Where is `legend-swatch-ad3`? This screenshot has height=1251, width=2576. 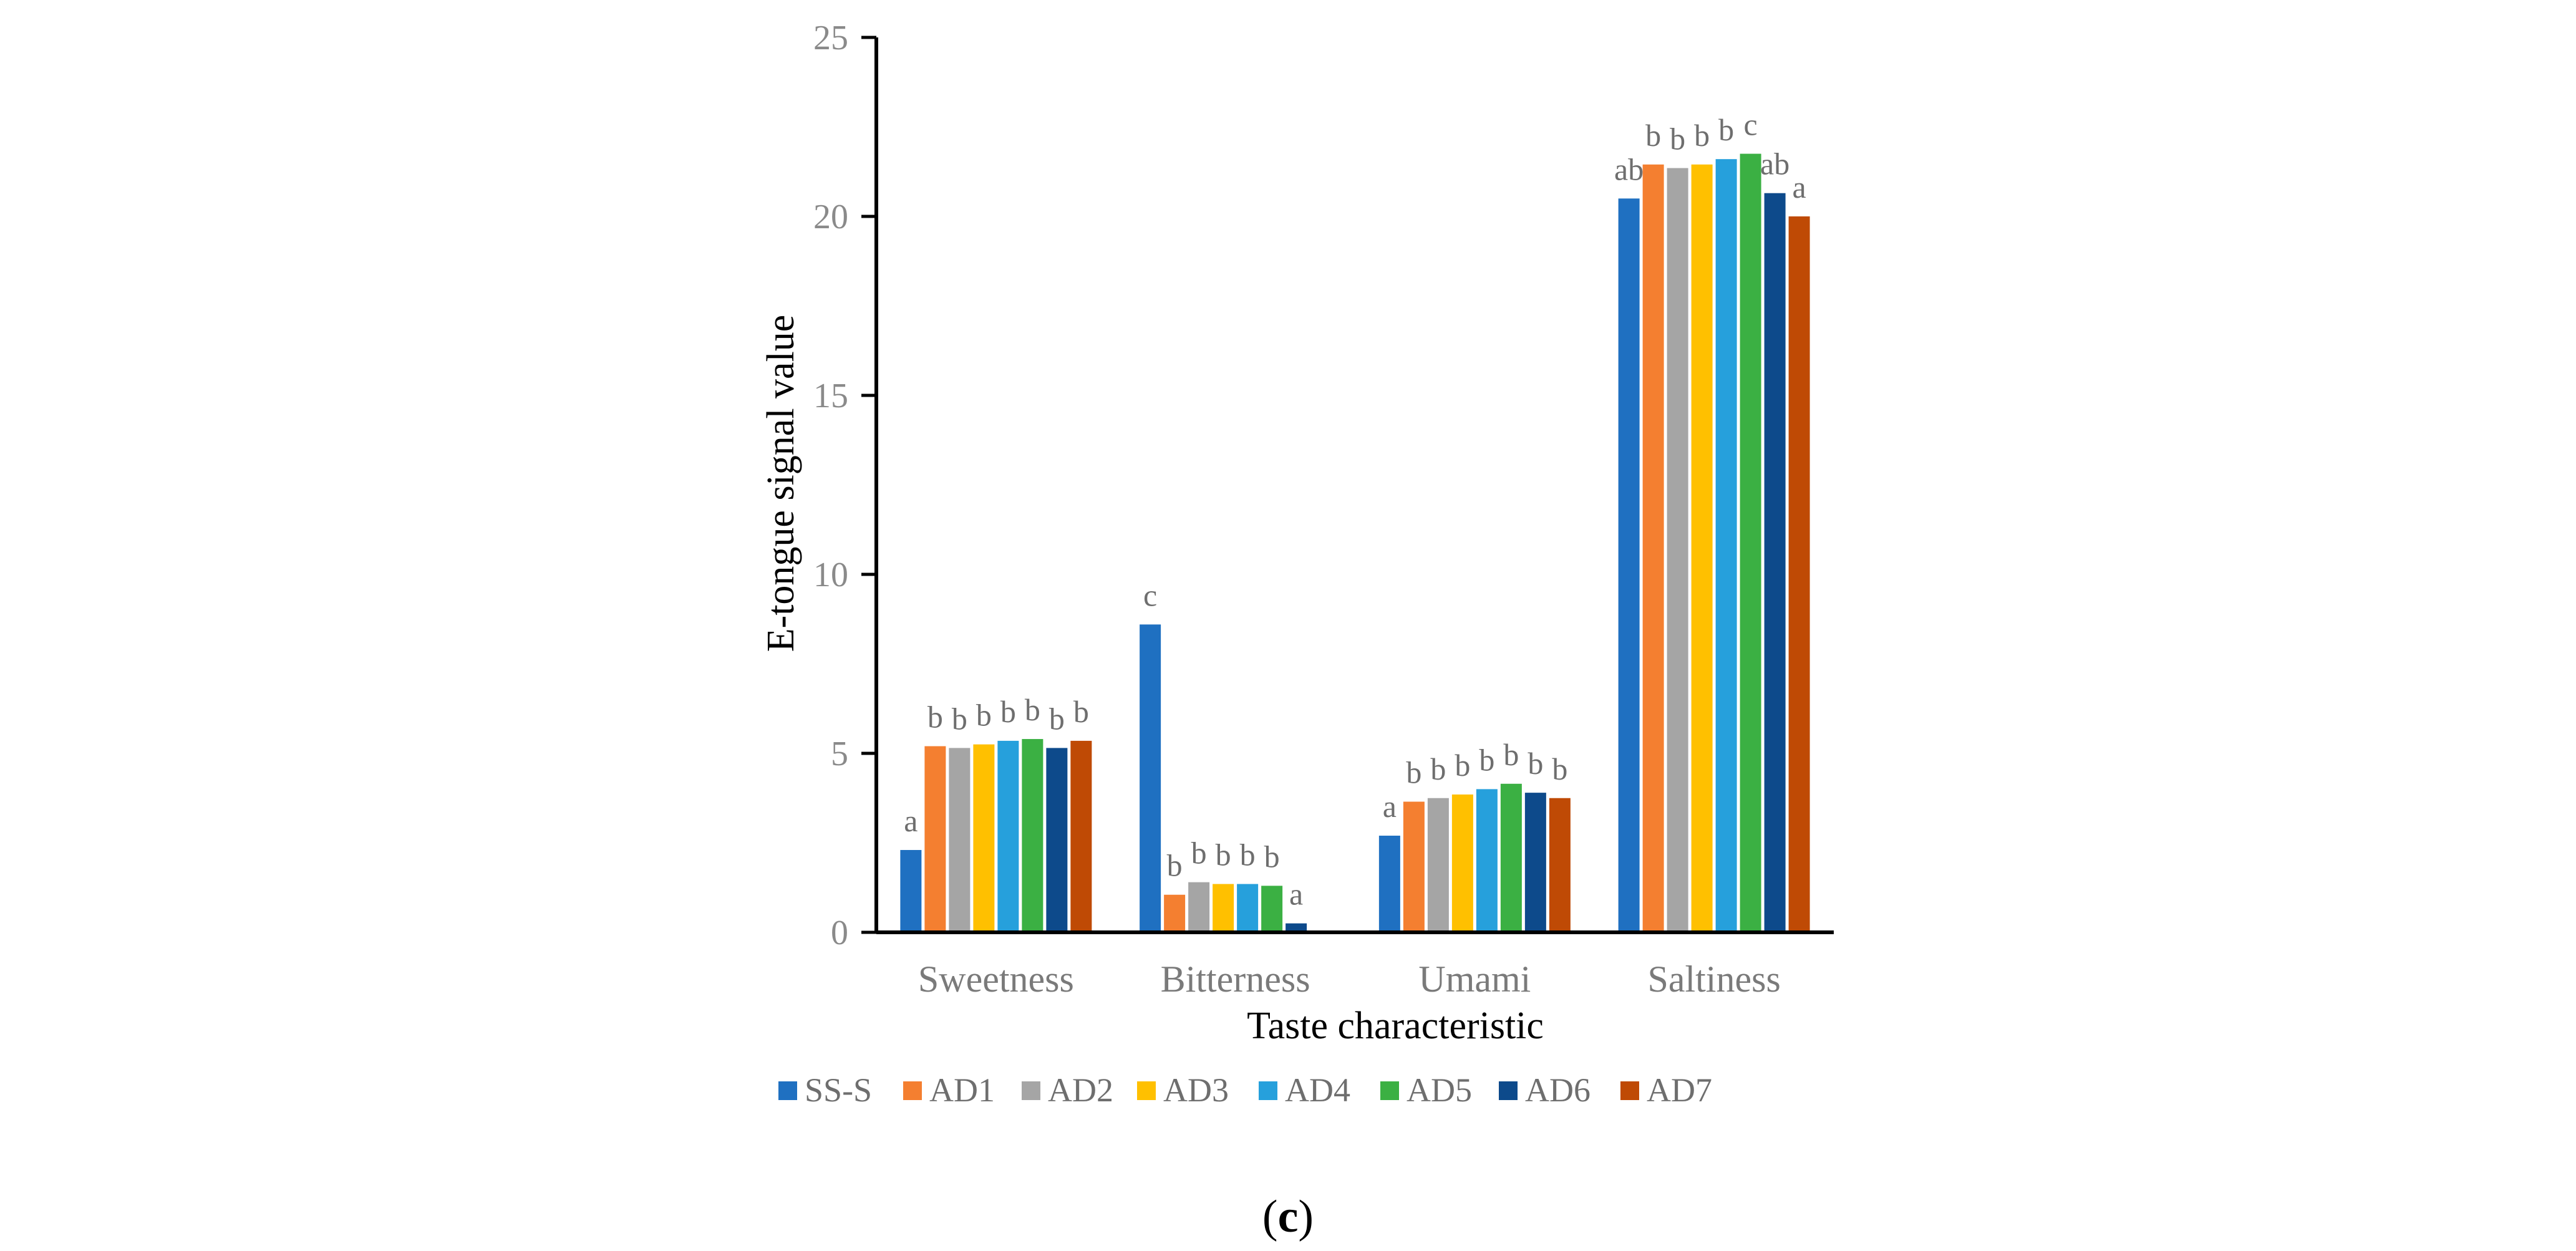
legend-swatch-ad3 is located at coordinates (1146, 1090).